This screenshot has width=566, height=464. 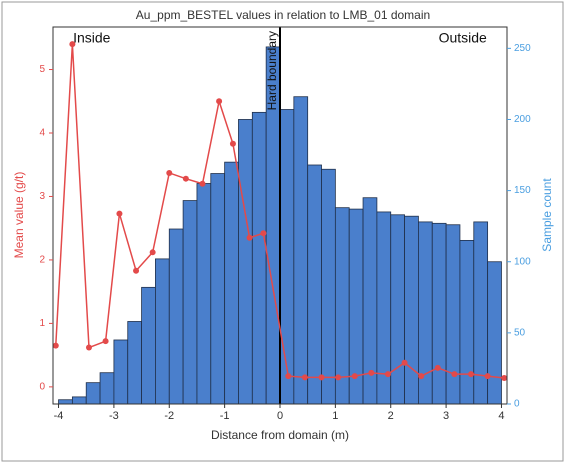 What do you see at coordinates (522, 119) in the screenshot?
I see `y2-tick-label: 200` at bounding box center [522, 119].